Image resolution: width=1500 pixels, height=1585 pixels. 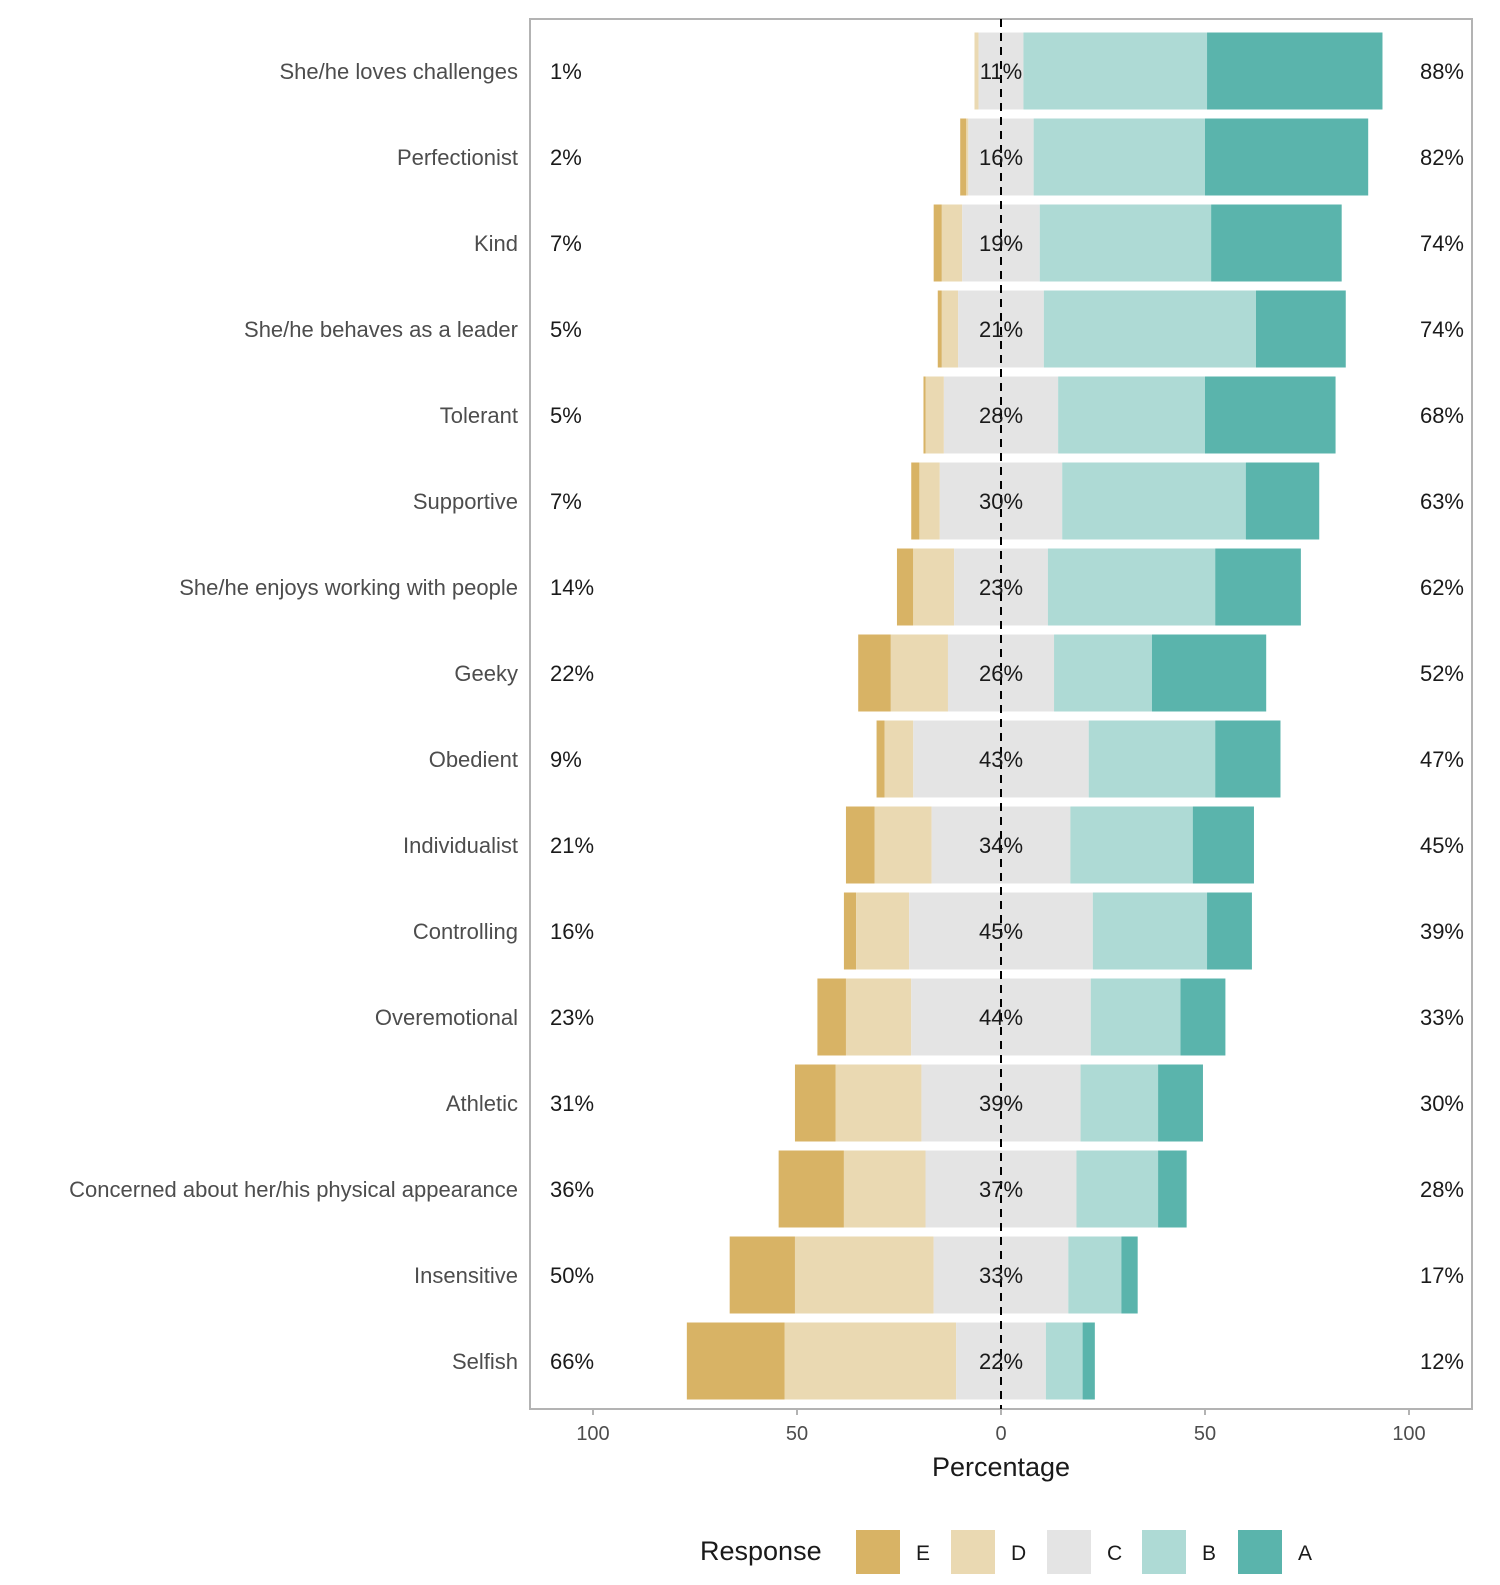 What do you see at coordinates (572, 1189) in the screenshot?
I see `low-percent-label: 36%` at bounding box center [572, 1189].